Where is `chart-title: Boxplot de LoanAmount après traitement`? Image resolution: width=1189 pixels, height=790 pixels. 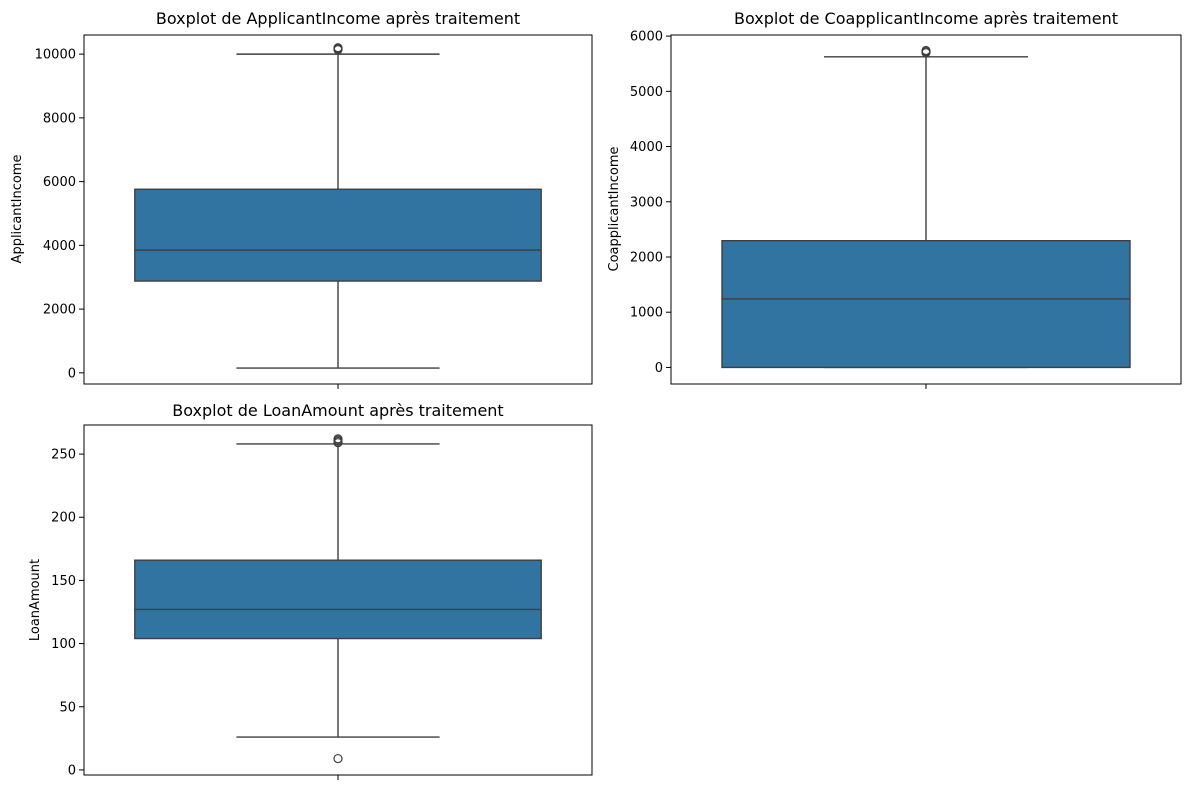 chart-title: Boxplot de LoanAmount après traitement is located at coordinates (337, 410).